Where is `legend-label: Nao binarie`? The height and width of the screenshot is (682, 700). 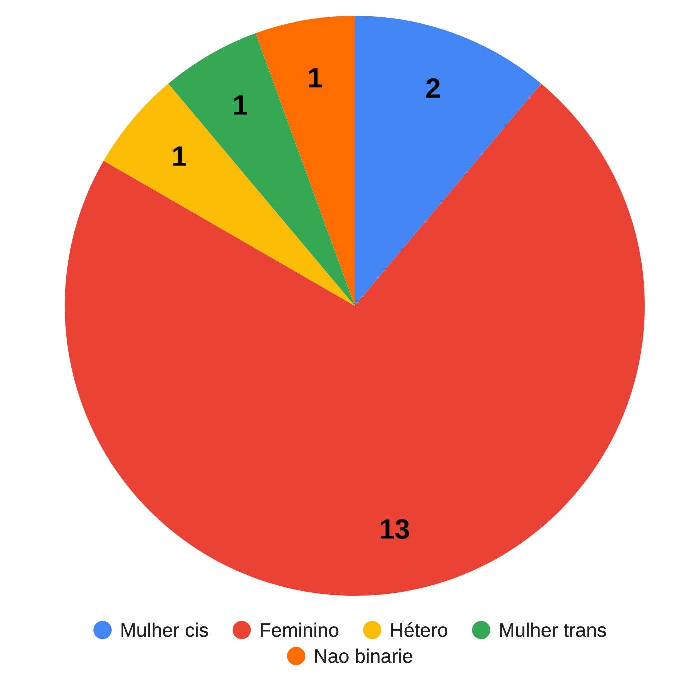 legend-label: Nao binarie is located at coordinates (363, 656).